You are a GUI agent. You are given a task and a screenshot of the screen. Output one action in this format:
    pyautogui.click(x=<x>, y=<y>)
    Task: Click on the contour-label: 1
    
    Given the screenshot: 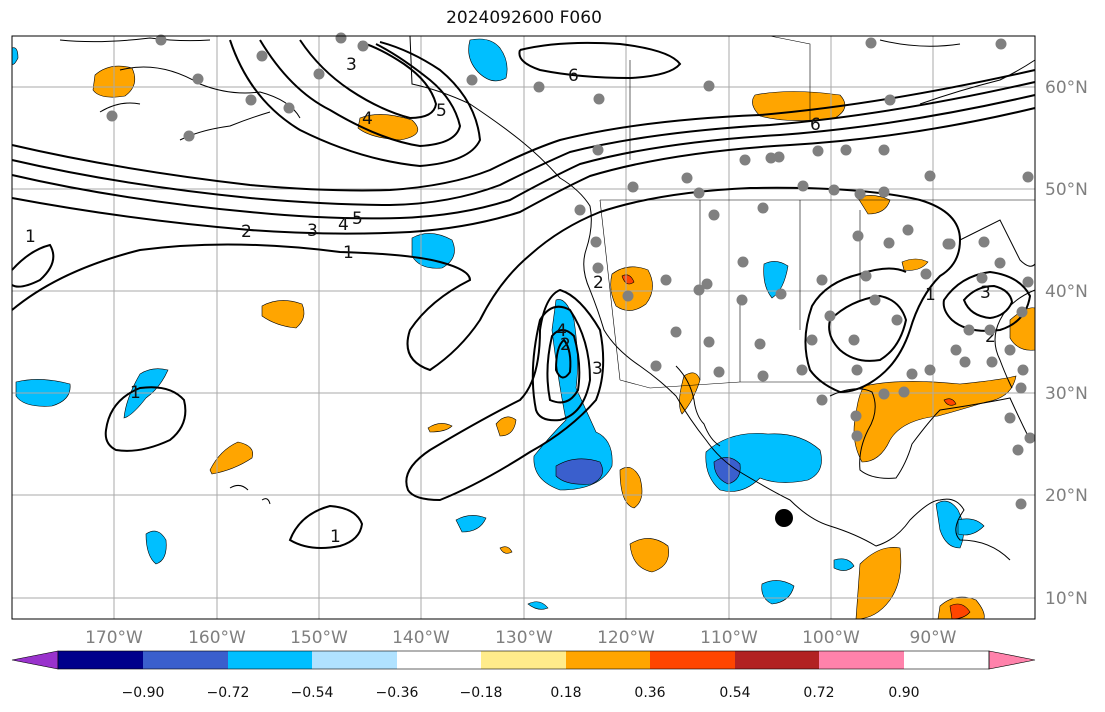 What is the action you would take?
    pyautogui.click(x=348, y=253)
    